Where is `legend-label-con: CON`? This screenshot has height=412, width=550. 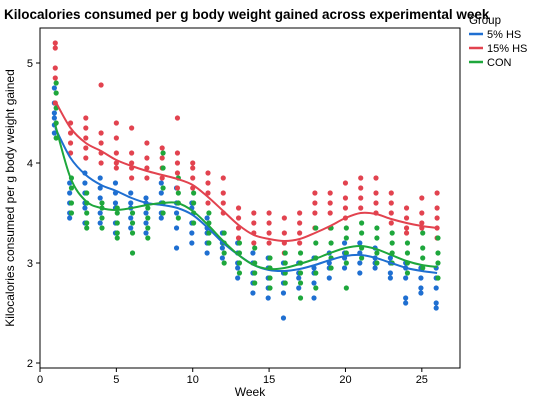 legend-label-con: CON is located at coordinates (499, 63).